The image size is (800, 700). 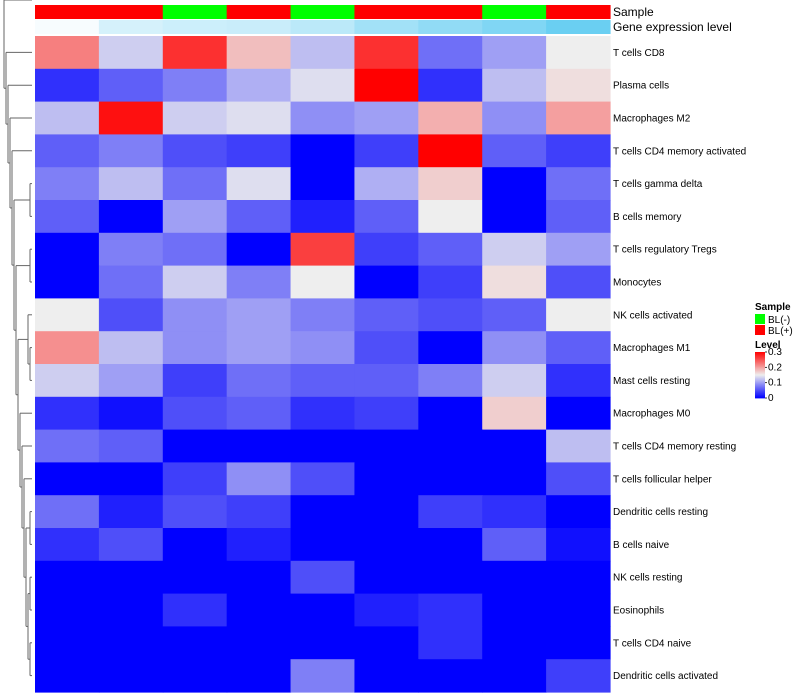 What do you see at coordinates (323, 27) in the screenshot?
I see `gene-expression-annotation-cell` at bounding box center [323, 27].